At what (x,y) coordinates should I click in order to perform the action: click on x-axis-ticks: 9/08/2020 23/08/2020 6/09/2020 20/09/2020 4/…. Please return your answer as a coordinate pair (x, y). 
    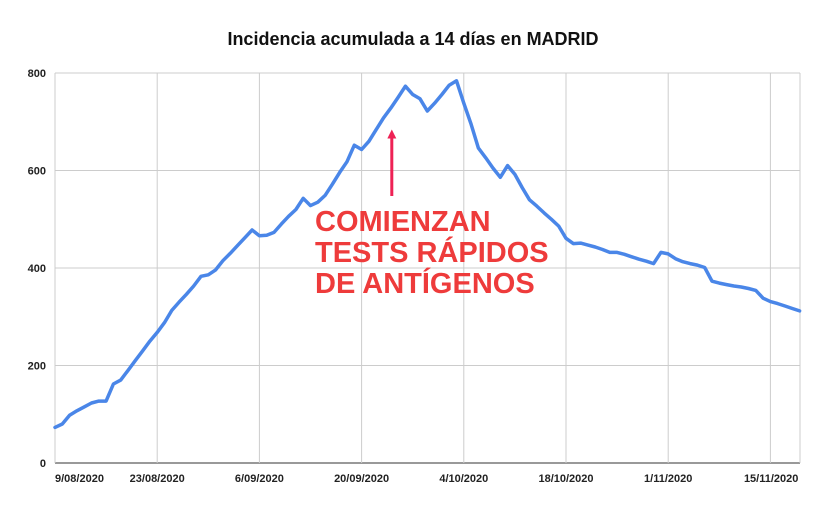
    Looking at the image, I should click on (426, 479).